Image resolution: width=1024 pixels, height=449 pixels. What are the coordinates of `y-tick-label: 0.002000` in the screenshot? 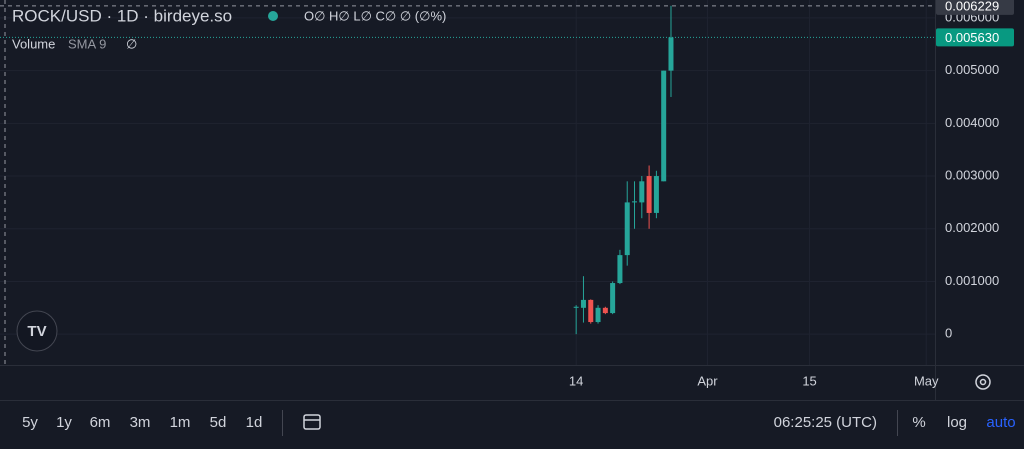 It's located at (972, 227).